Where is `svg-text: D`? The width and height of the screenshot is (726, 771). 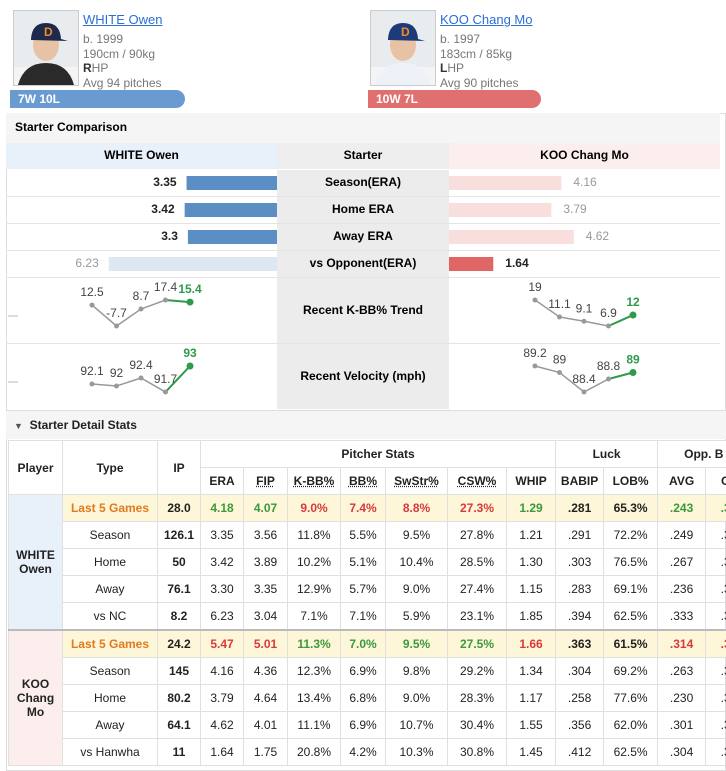 svg-text: D is located at coordinates (405, 32).